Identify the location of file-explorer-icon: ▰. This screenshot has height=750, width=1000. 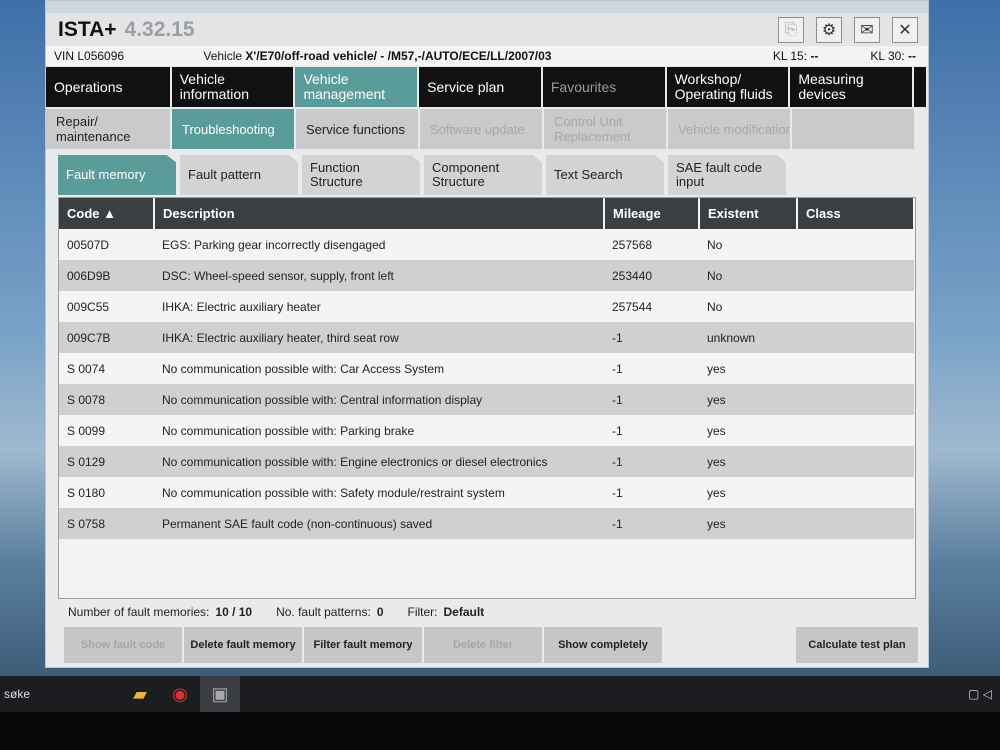
(140, 693).